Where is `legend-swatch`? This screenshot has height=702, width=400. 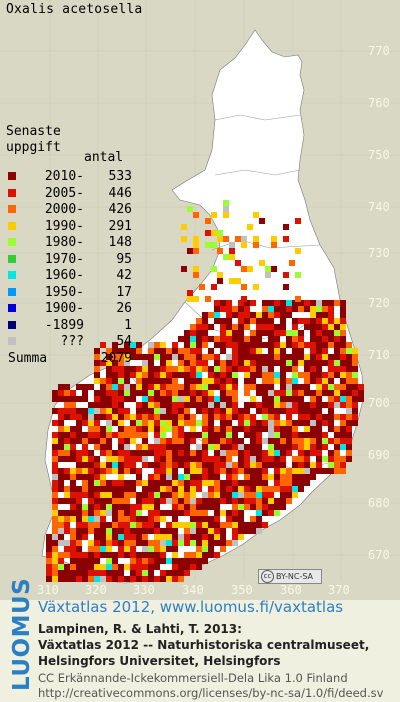
legend-swatch is located at coordinates (12, 242).